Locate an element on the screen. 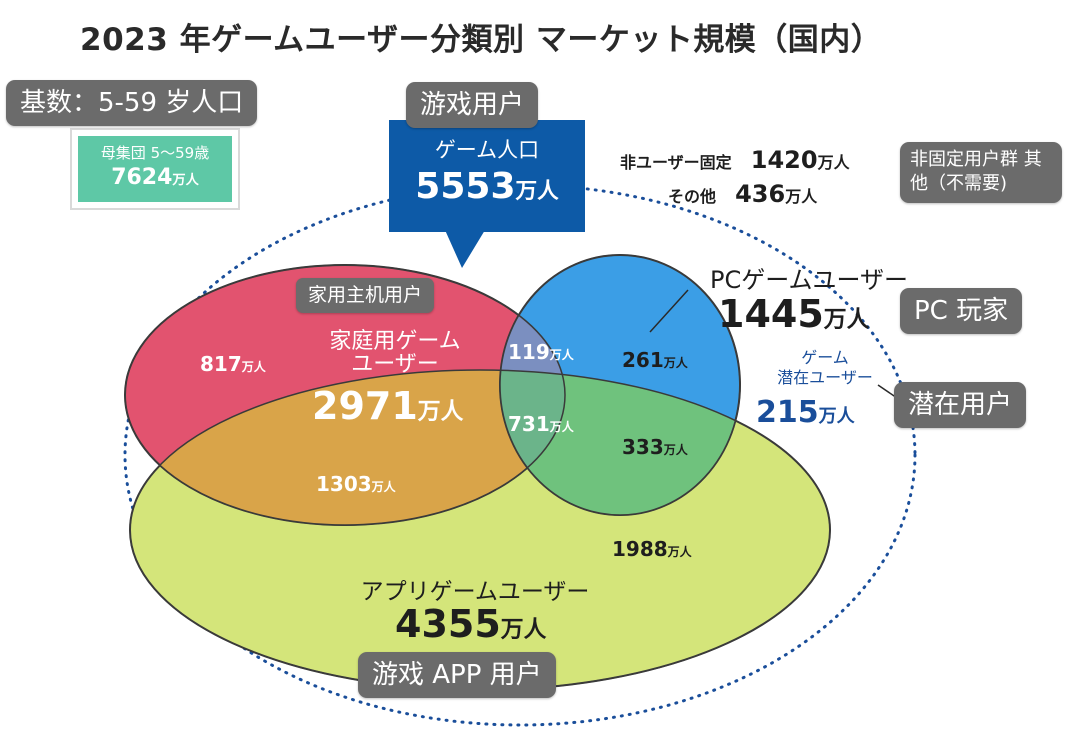 This screenshot has height=755, width=1080. population-value: 7624万人 is located at coordinates (155, 177).